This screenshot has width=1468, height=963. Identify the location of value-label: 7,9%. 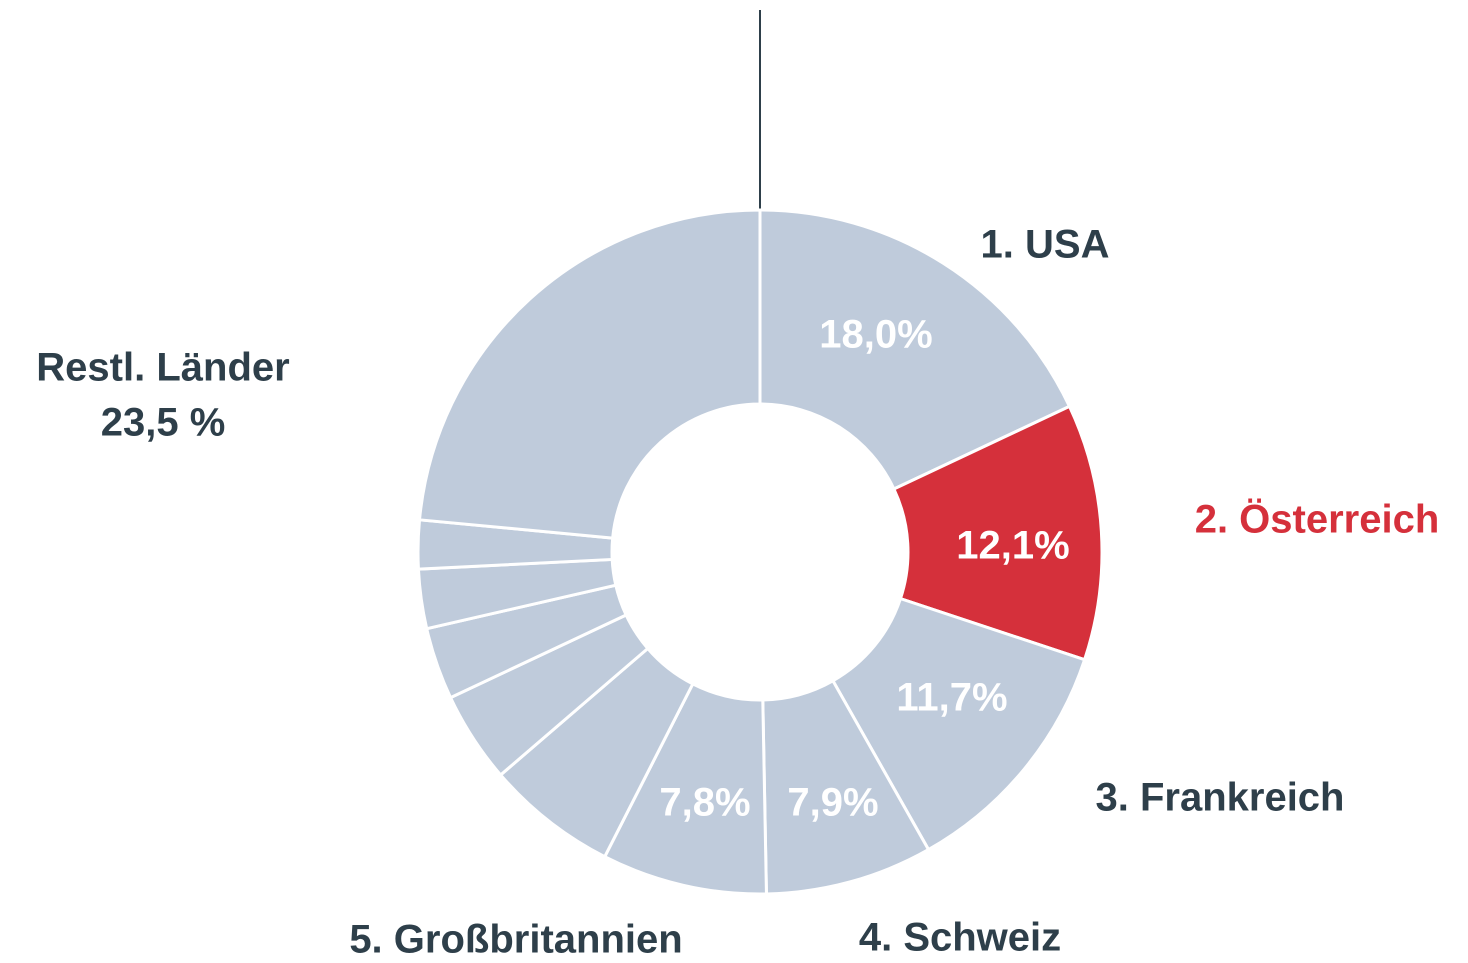
(832, 803).